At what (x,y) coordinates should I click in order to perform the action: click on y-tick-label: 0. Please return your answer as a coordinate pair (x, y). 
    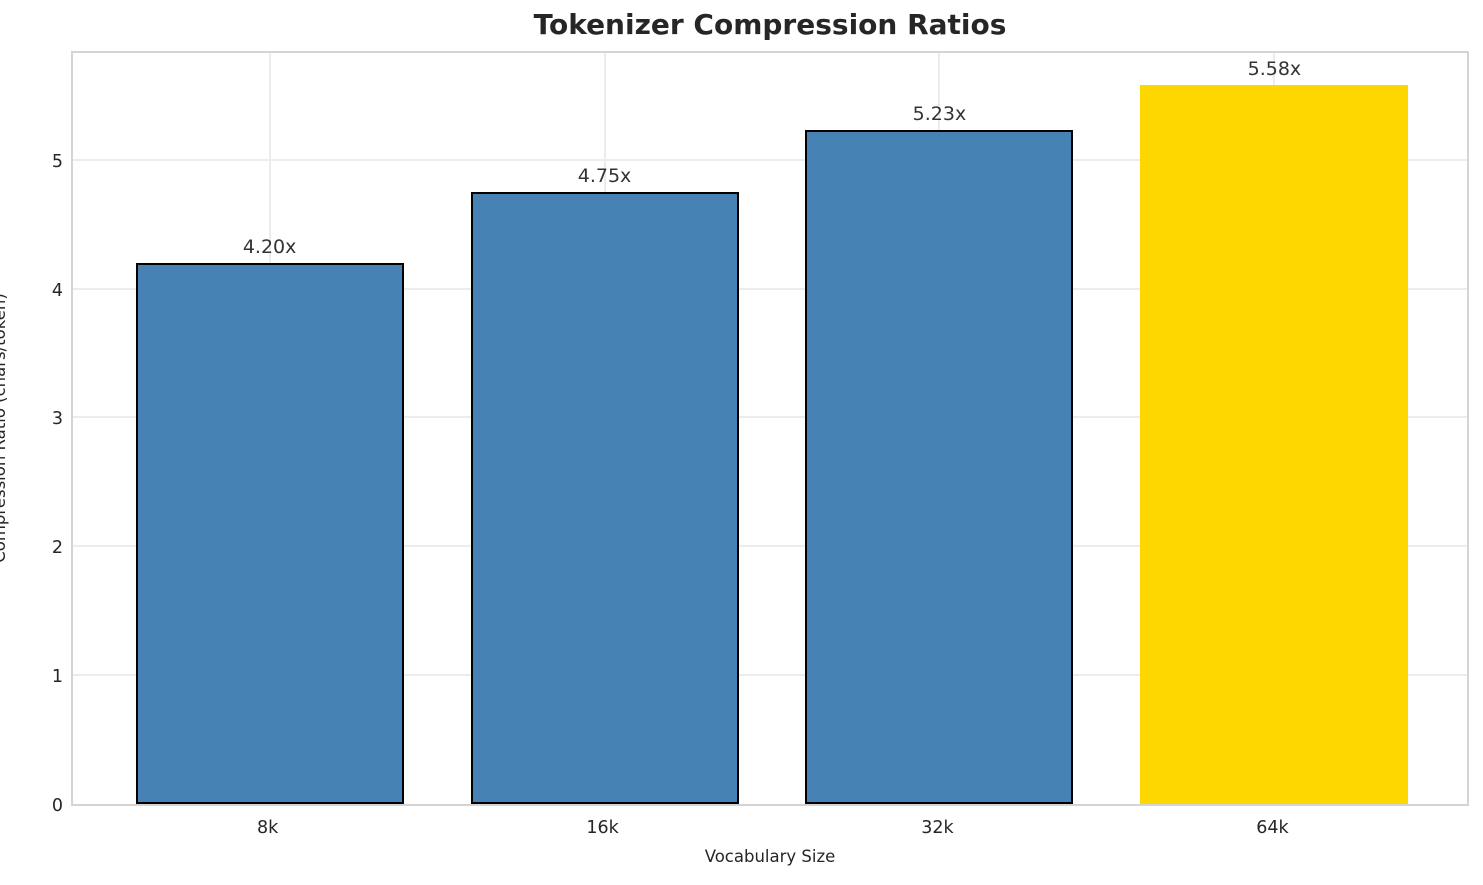
    Looking at the image, I should click on (57, 806).